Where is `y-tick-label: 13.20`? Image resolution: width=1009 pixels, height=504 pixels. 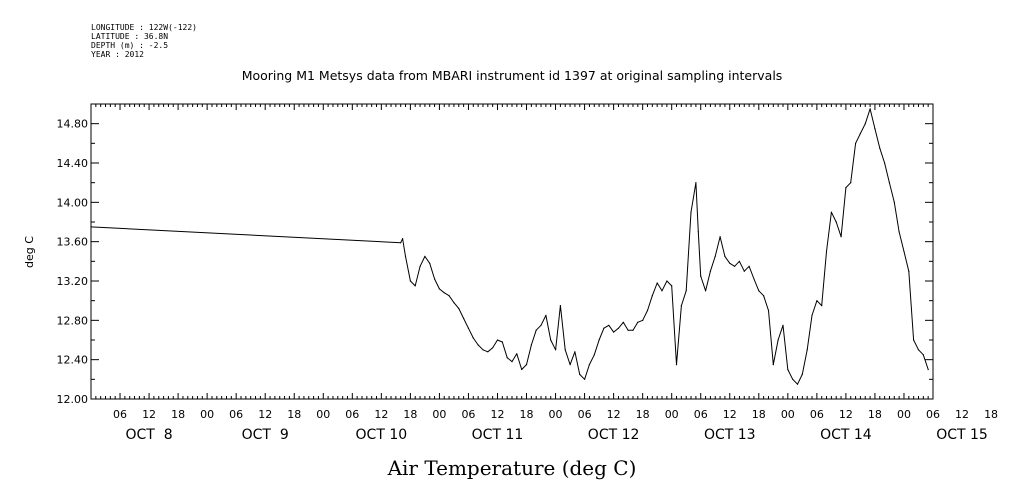 y-tick-label: 13.20 is located at coordinates (73, 281).